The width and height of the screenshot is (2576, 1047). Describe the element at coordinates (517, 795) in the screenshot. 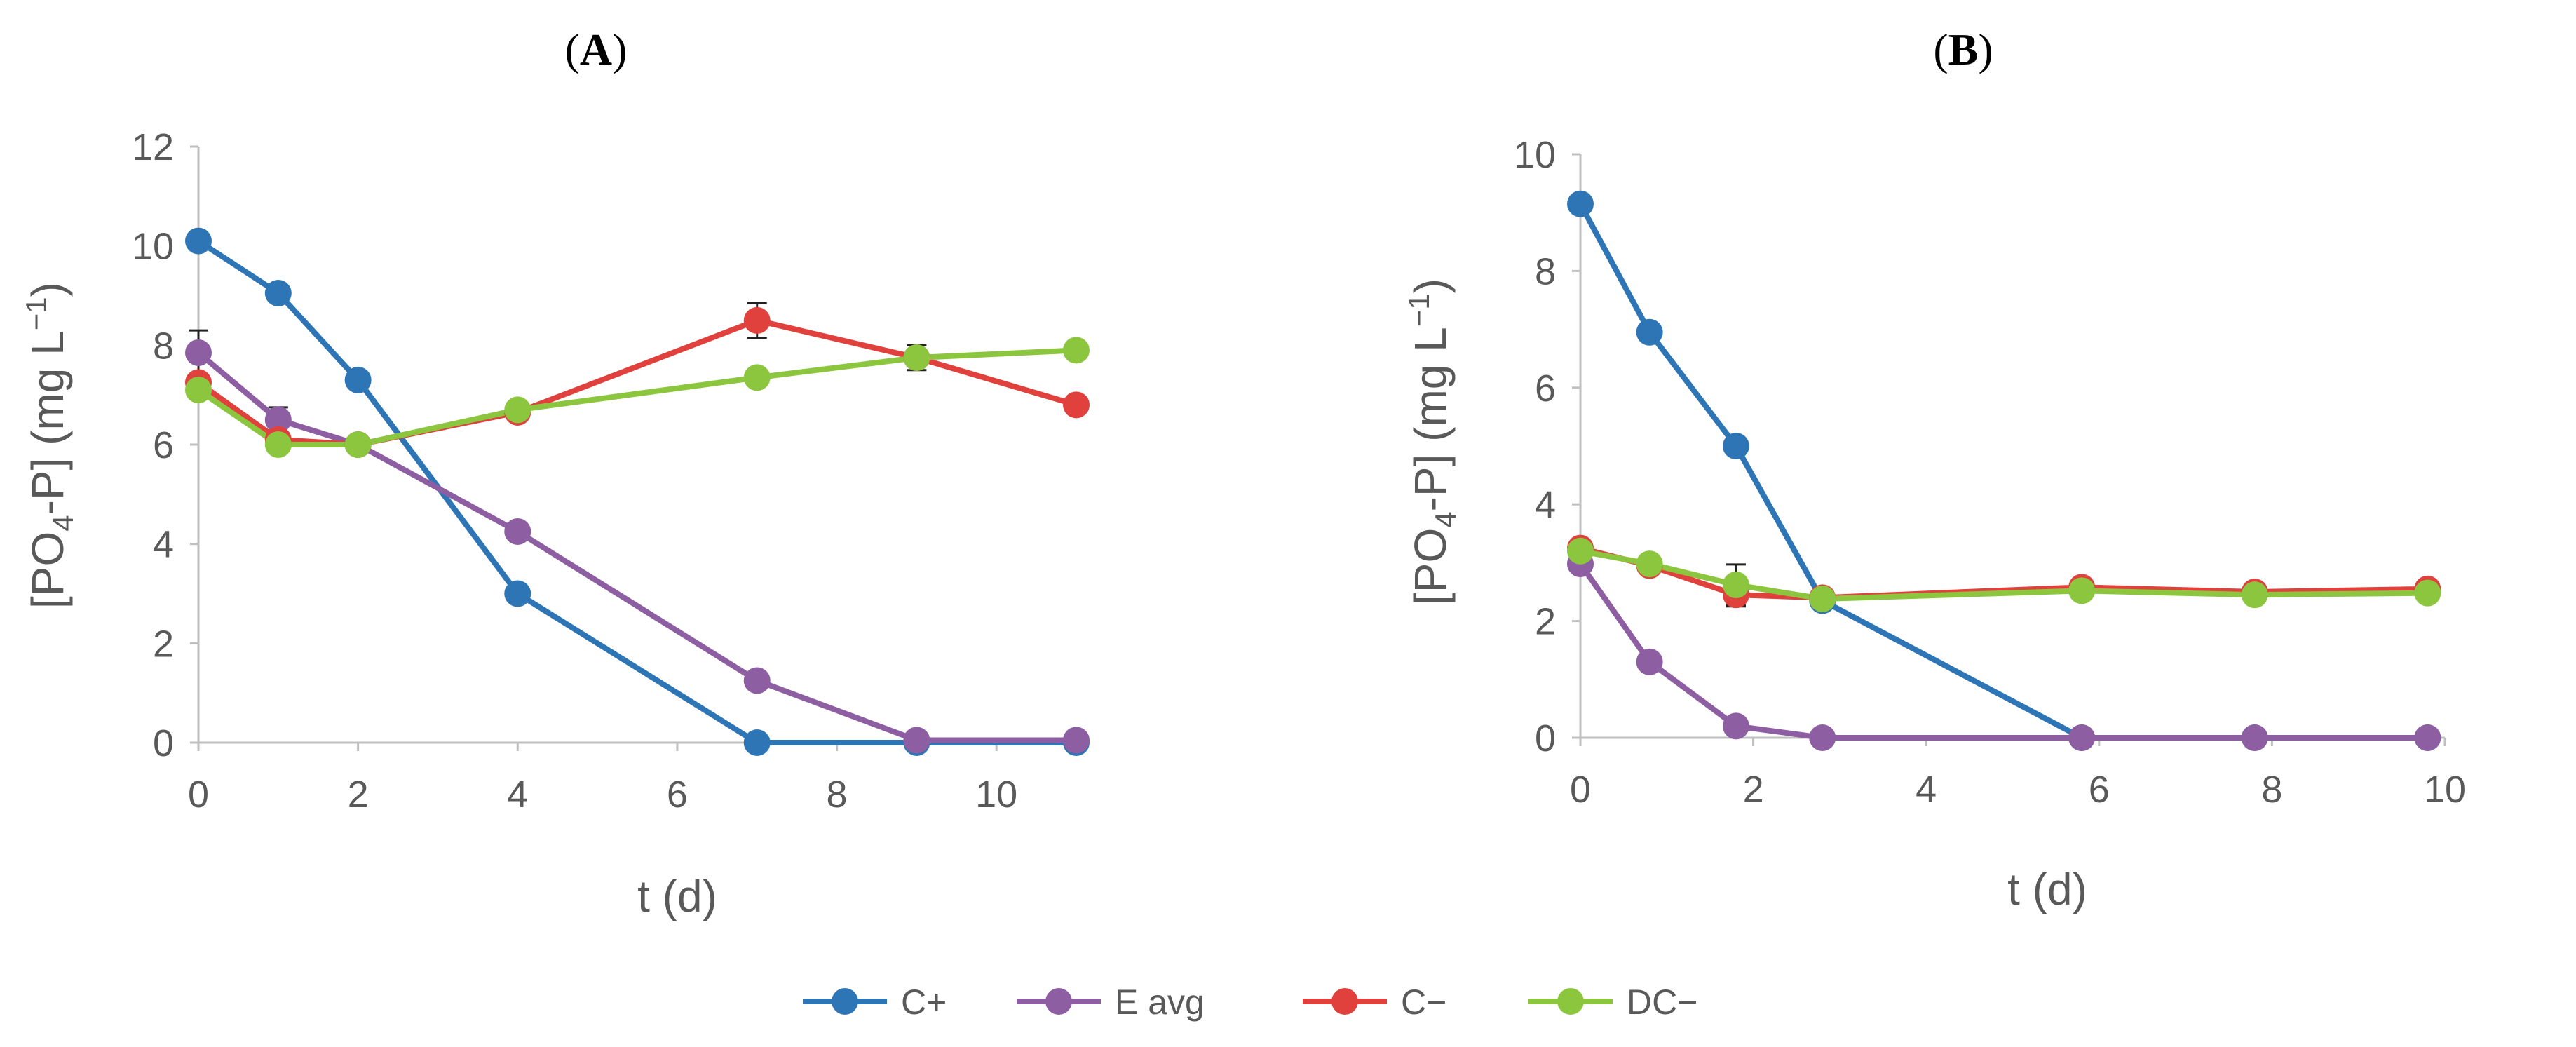

I see `panel-a-x-tick-label: 4` at that location.